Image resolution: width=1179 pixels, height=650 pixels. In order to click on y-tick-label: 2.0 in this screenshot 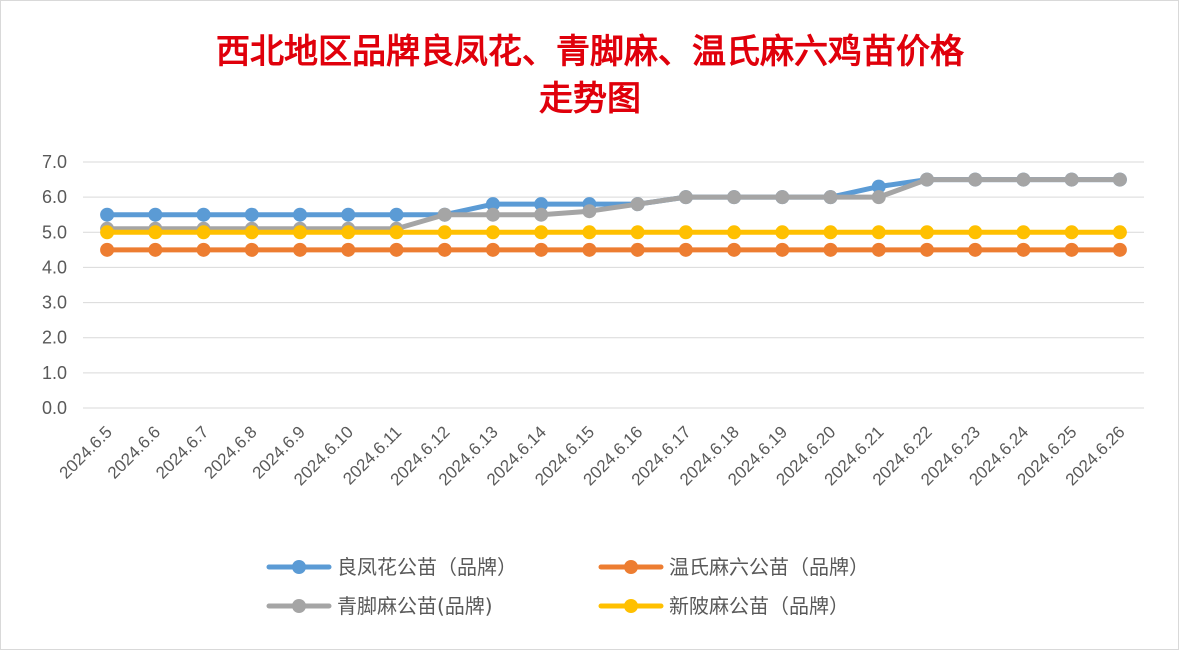, I will do `click(54, 338)`.